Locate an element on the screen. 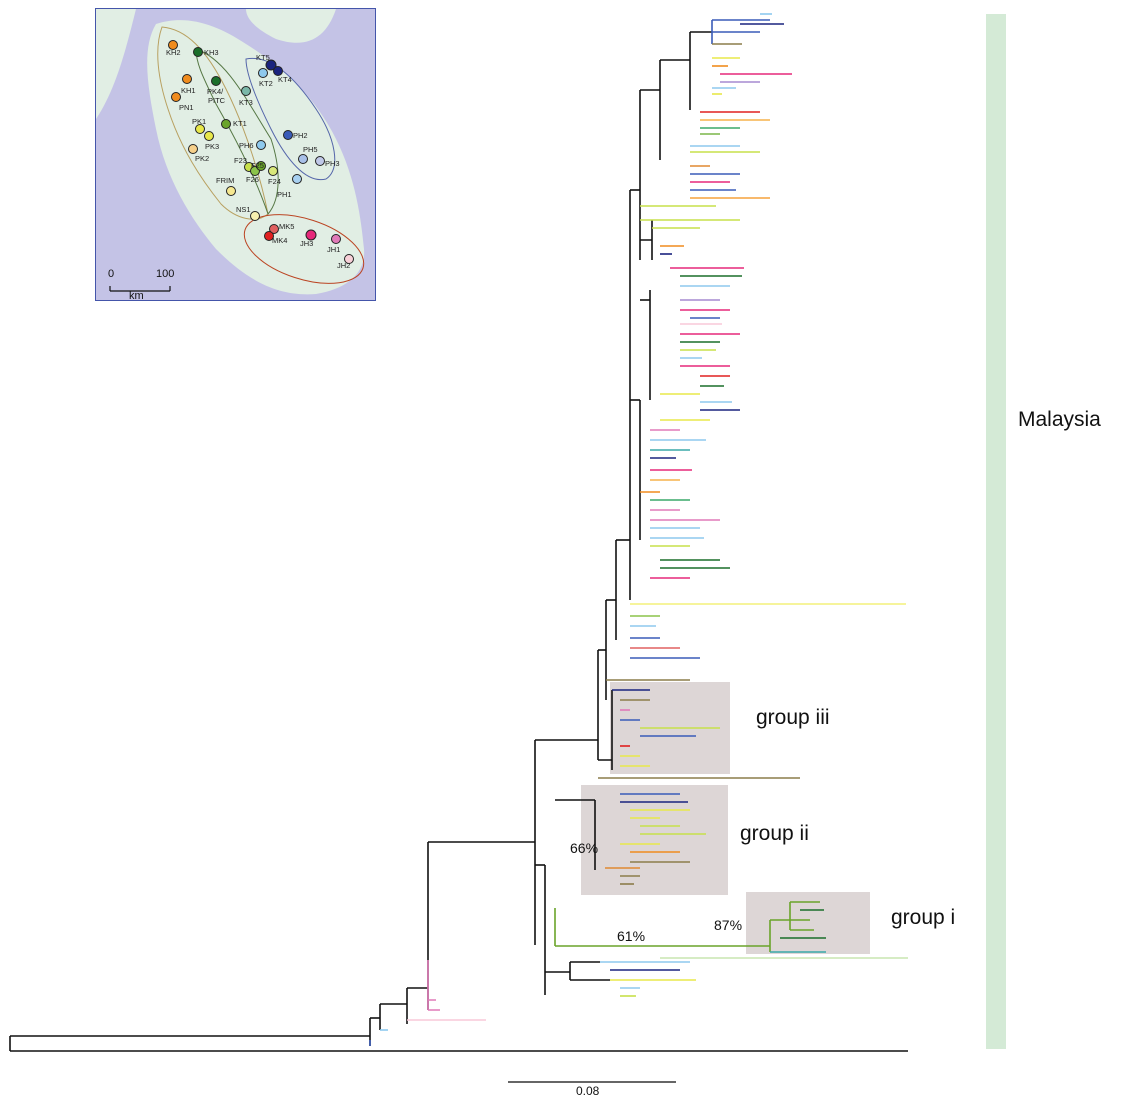 This screenshot has width=1124, height=1104. site-label: PK1 is located at coordinates (199, 121).